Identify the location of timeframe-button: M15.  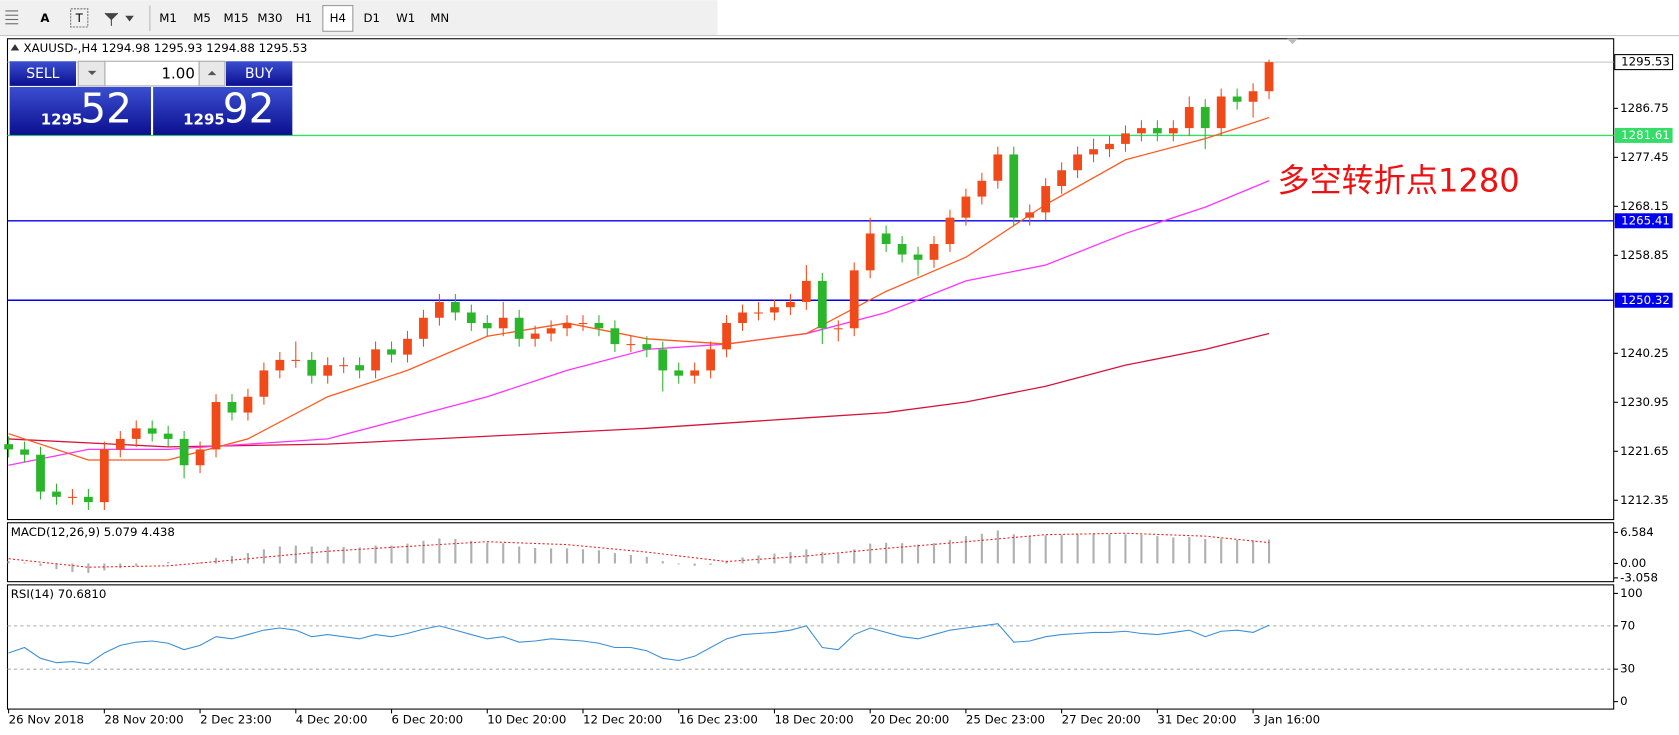
(235, 18).